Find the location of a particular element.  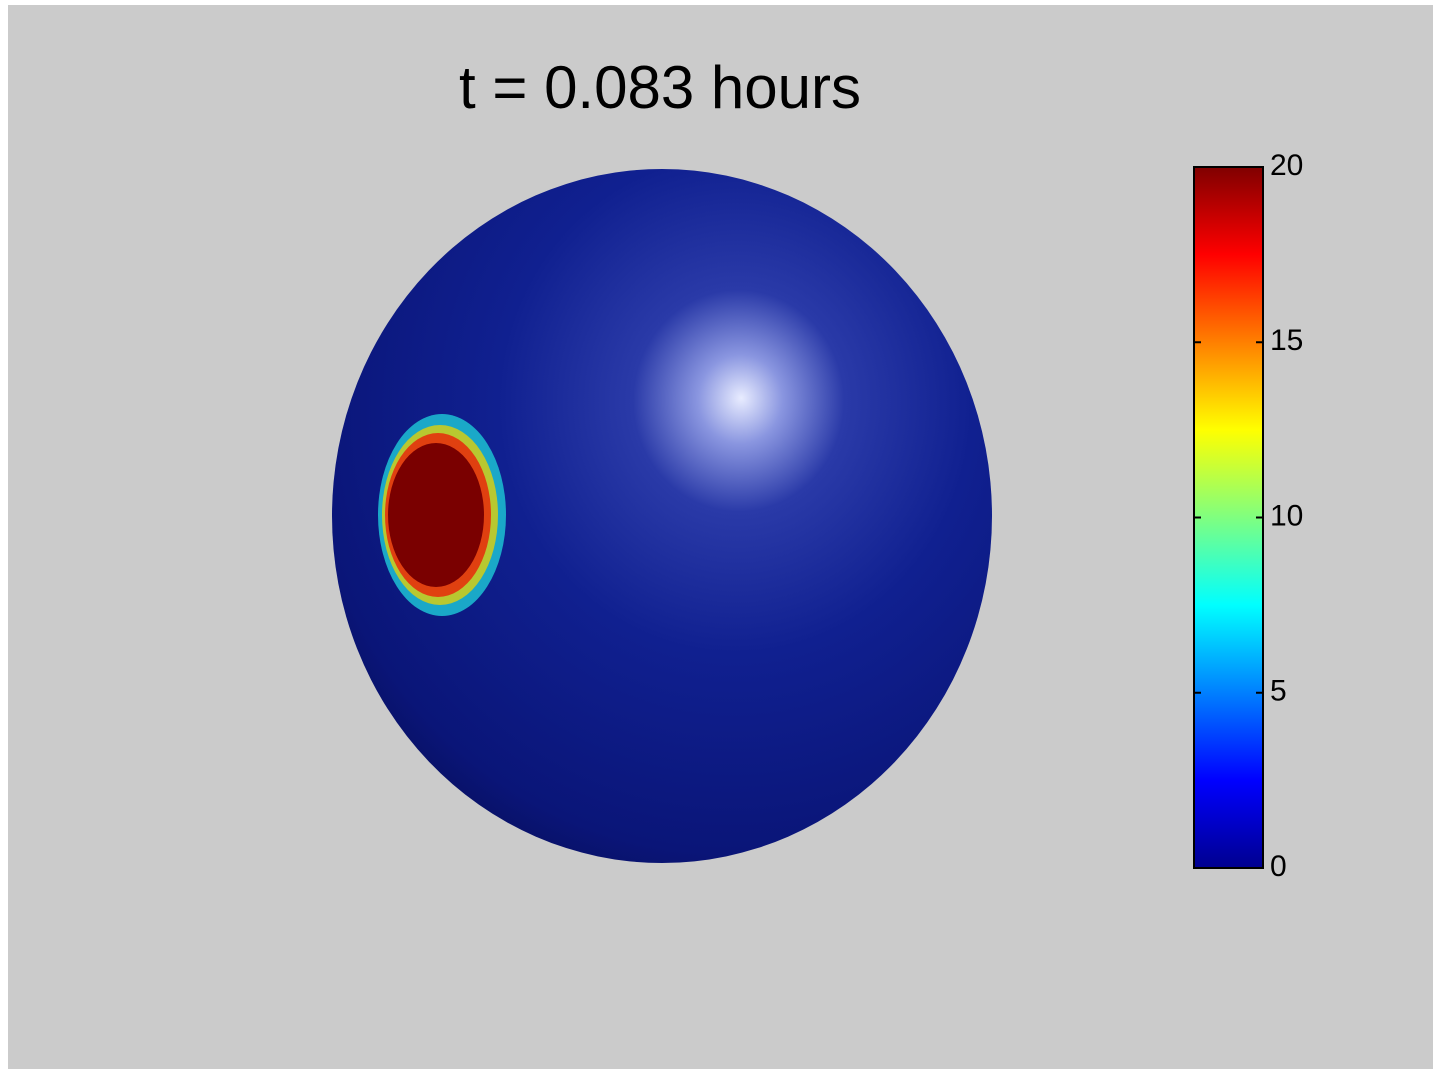

colorbar-tick-label: 20 is located at coordinates (1286, 165).